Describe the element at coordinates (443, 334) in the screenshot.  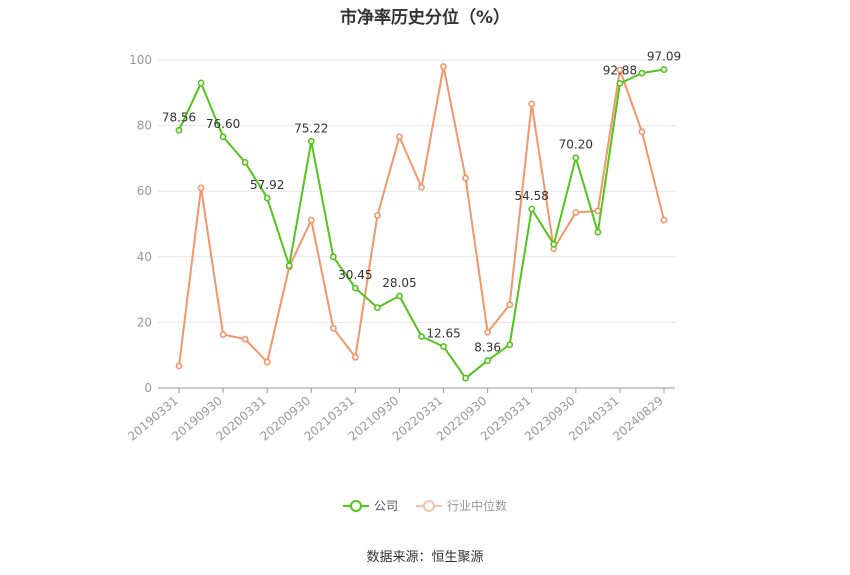
I see `data-label: 12.65` at that location.